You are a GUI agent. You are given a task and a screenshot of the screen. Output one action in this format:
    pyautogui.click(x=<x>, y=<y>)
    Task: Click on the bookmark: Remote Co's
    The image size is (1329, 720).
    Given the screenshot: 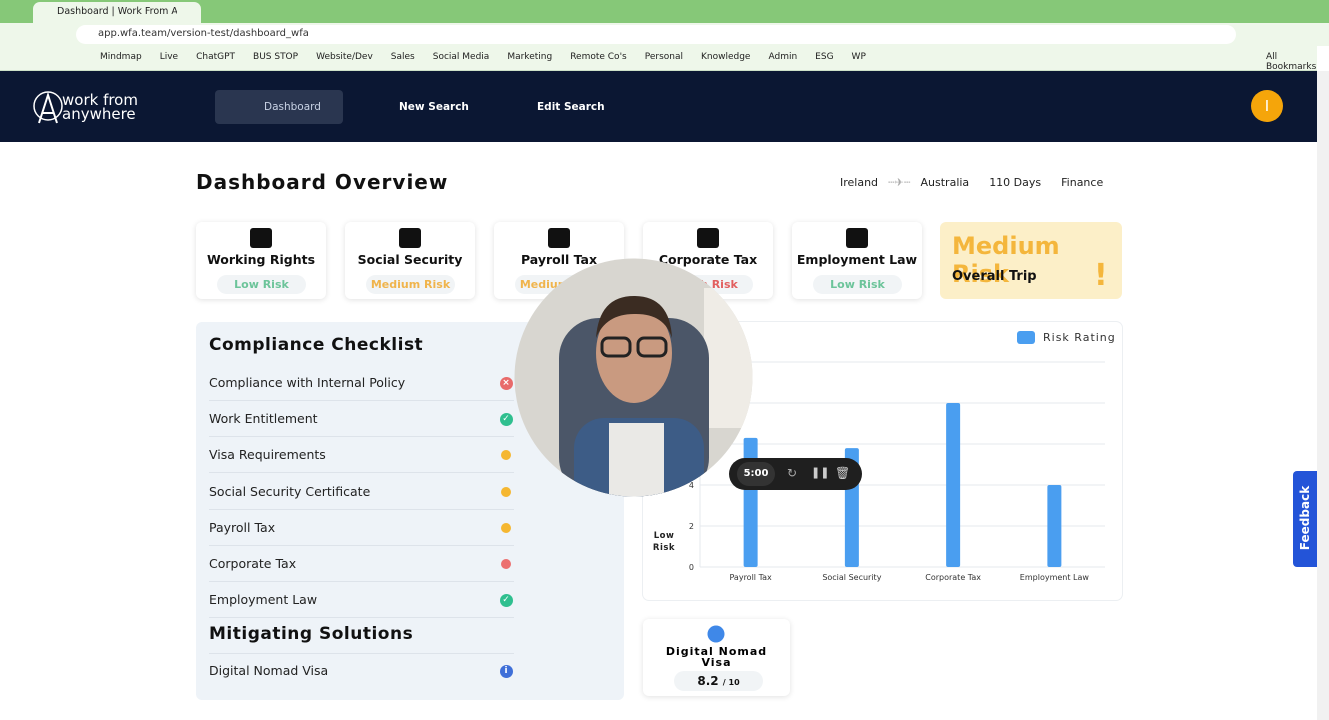 What is the action you would take?
    pyautogui.click(x=598, y=57)
    